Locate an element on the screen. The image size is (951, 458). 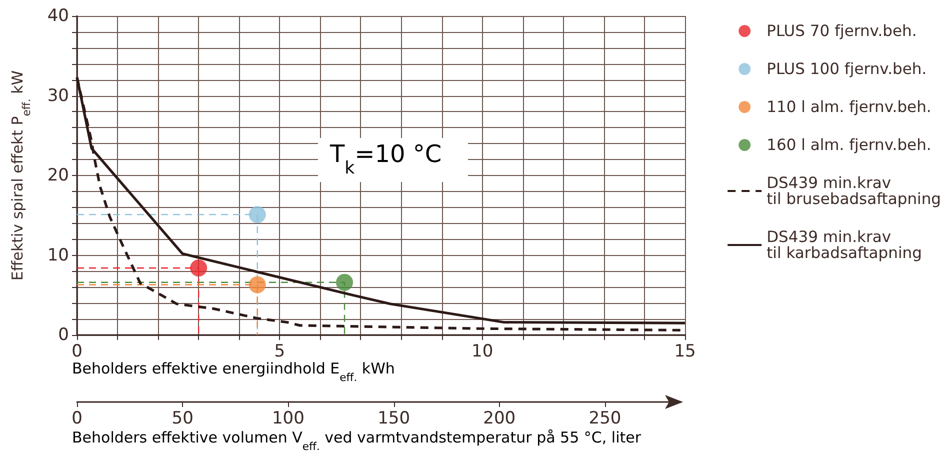
x-tick-label: 15 is located at coordinates (685, 352).